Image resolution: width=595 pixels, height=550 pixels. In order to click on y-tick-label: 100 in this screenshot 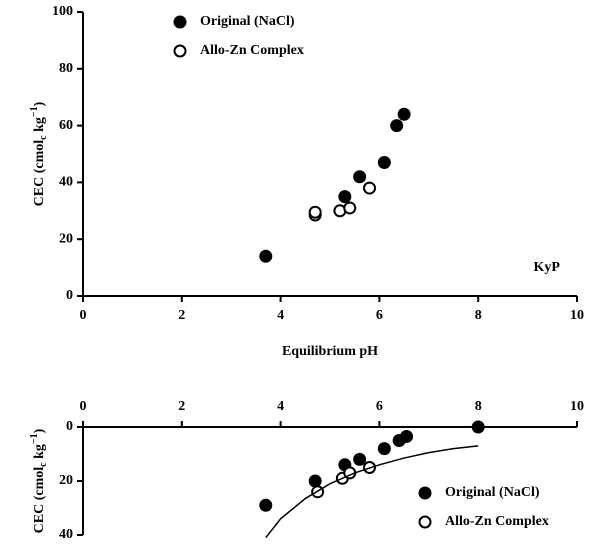, I will do `click(62, 11)`.